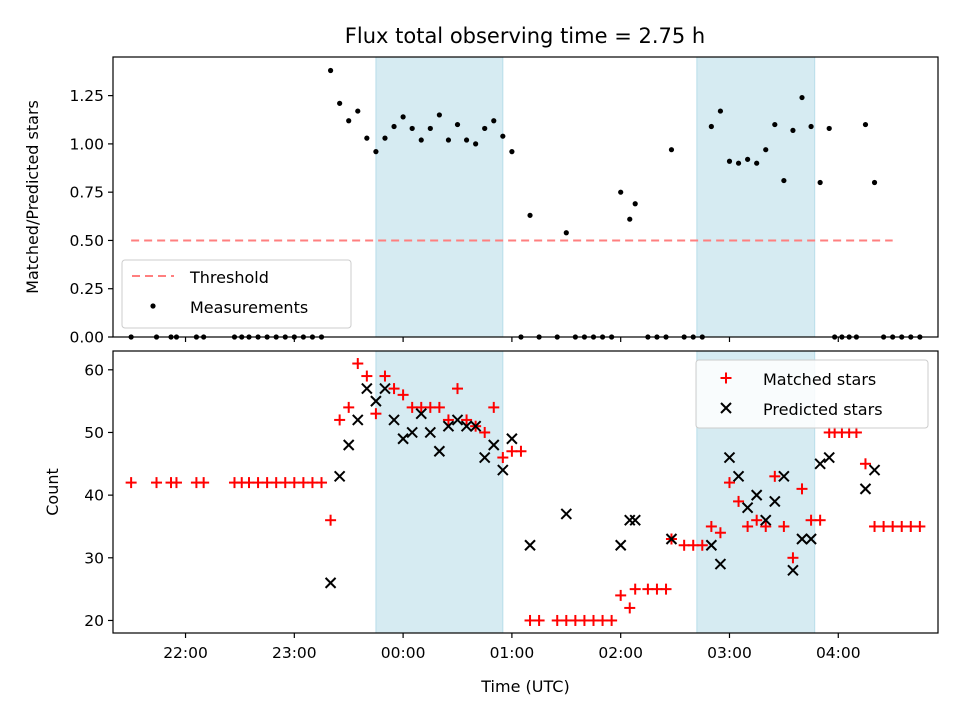 The height and width of the screenshot is (720, 960). I want to click on legend-measurements-label: Measurements, so click(249, 307).